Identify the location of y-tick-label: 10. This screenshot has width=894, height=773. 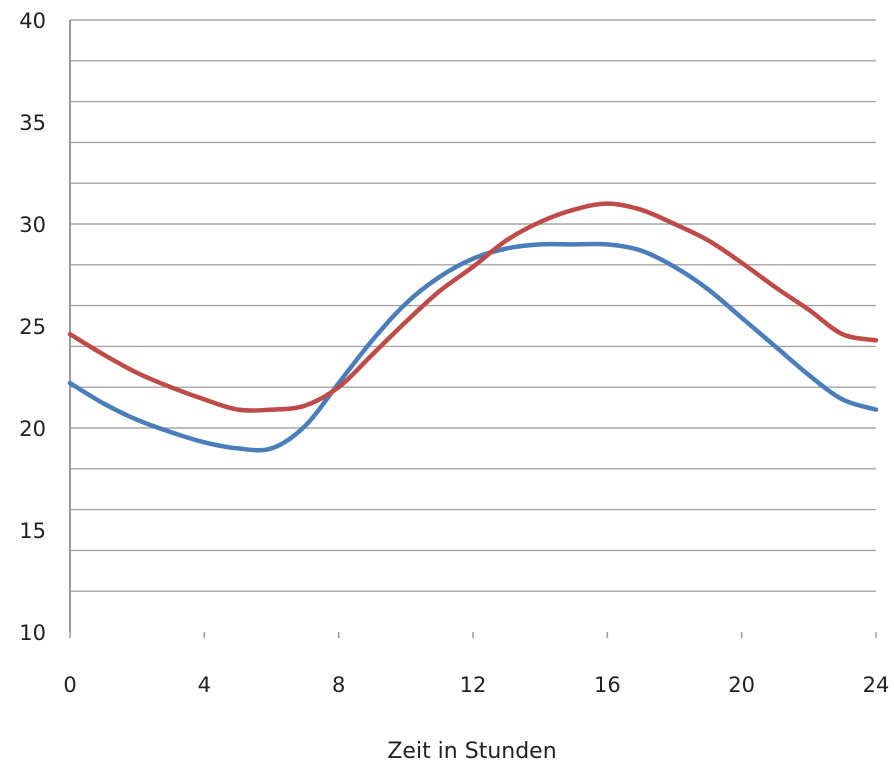
(32, 633).